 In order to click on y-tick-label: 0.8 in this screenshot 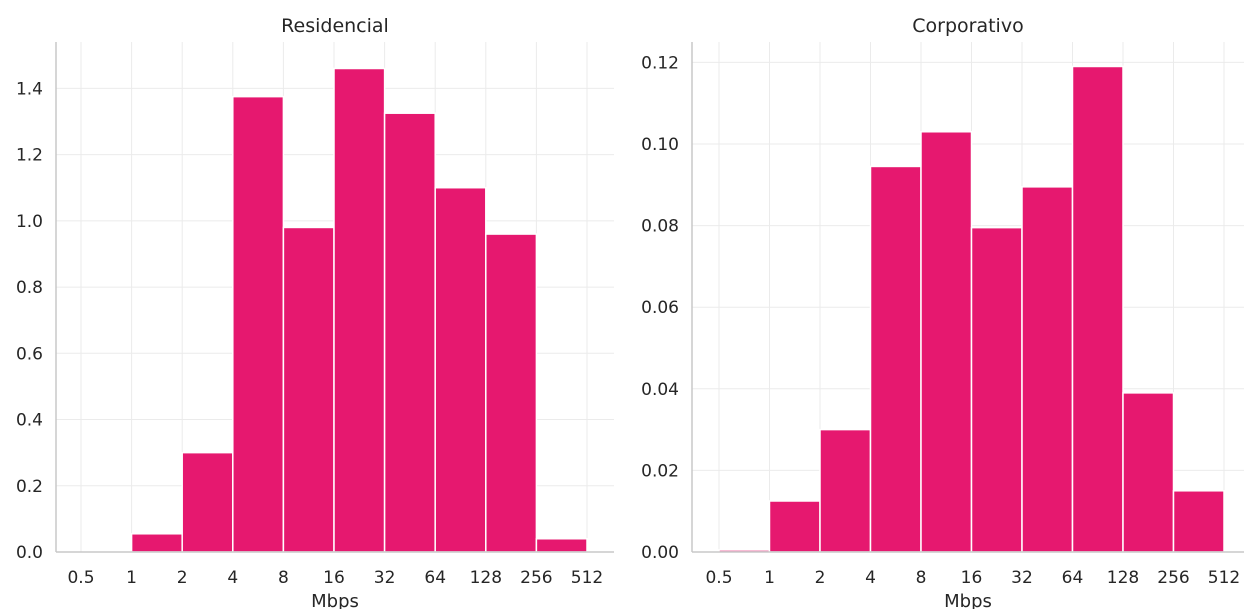, I will do `click(29, 288)`.